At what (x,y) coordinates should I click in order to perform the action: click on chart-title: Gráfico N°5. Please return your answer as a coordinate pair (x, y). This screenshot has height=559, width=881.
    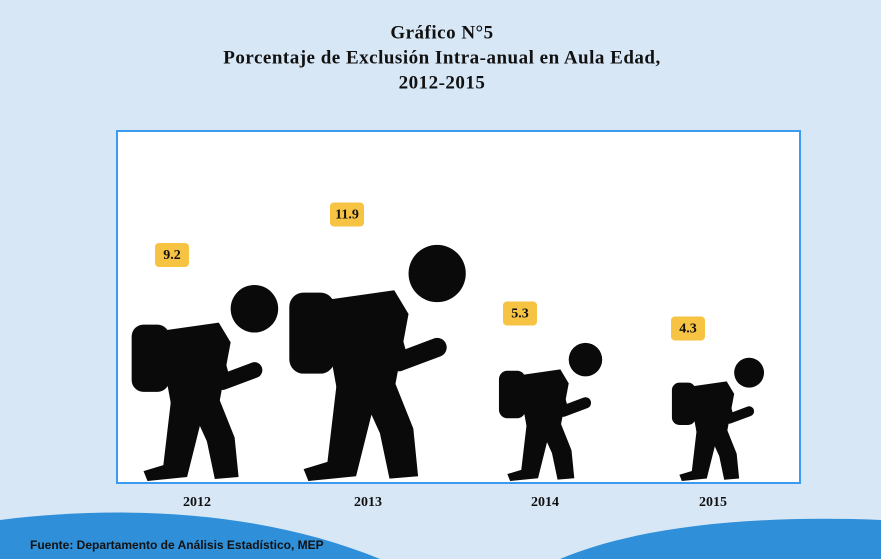
    Looking at the image, I should click on (441, 32).